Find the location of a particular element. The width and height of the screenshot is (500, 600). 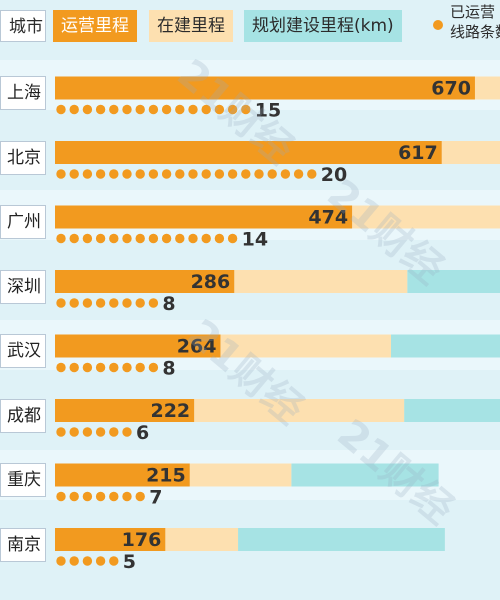

legend-dot-icon is located at coordinates (438, 25).